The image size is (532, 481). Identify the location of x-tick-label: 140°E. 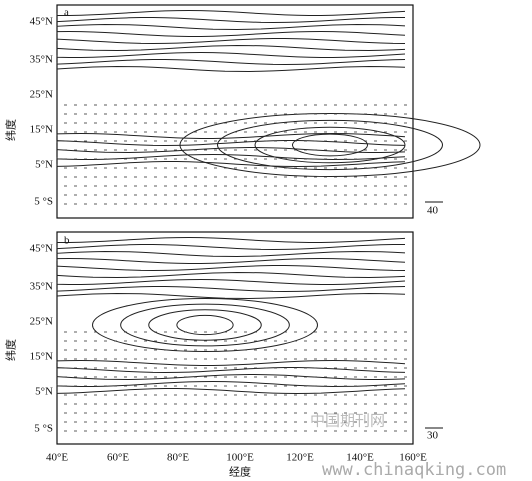
(360, 458).